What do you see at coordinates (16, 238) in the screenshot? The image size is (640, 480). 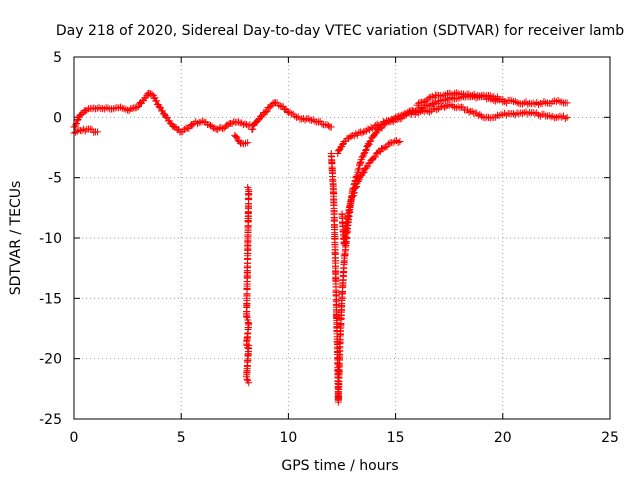 I see `y-axis-label: SDTVAR / TECUs` at bounding box center [16, 238].